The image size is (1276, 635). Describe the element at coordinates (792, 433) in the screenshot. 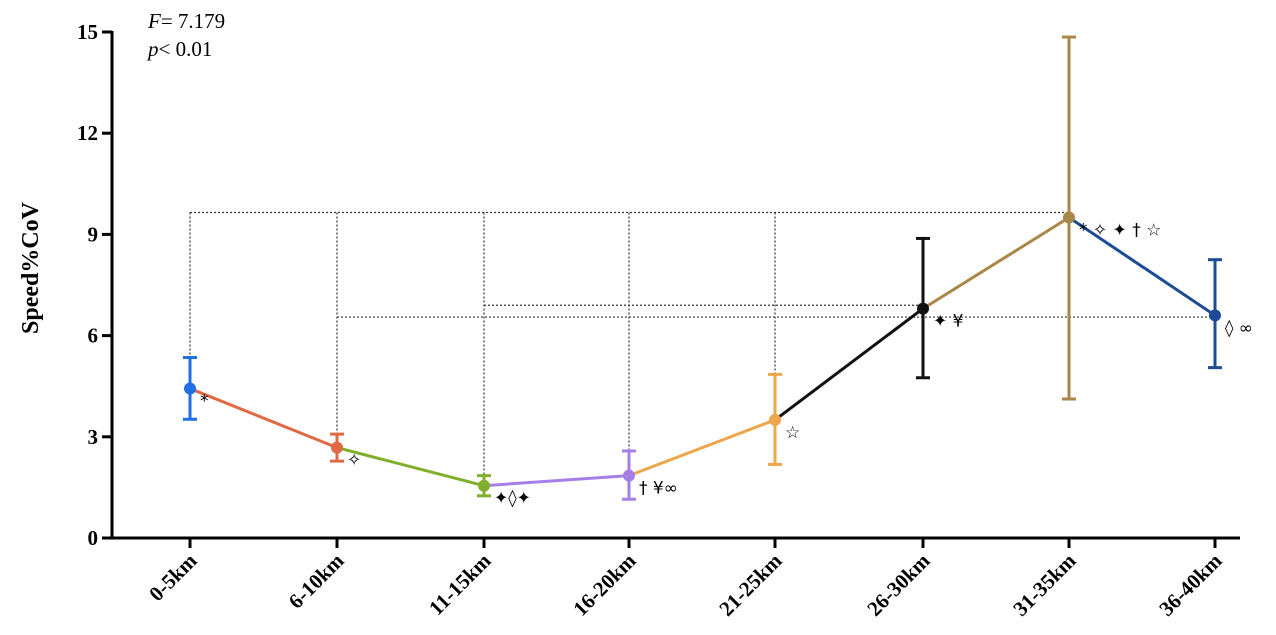

I see `significance-symbol: ☆` at that location.